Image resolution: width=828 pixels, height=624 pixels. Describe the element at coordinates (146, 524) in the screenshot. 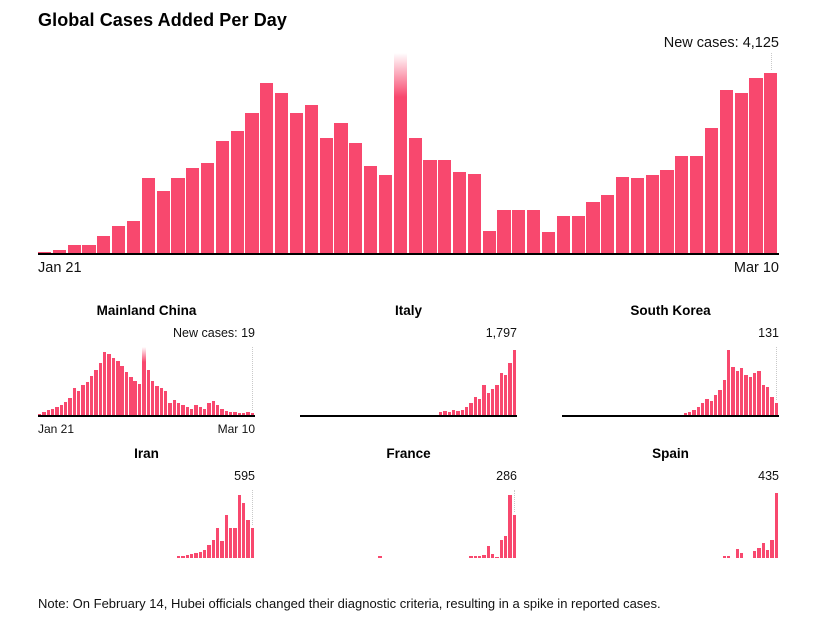

I see `mini-chart-iran` at that location.